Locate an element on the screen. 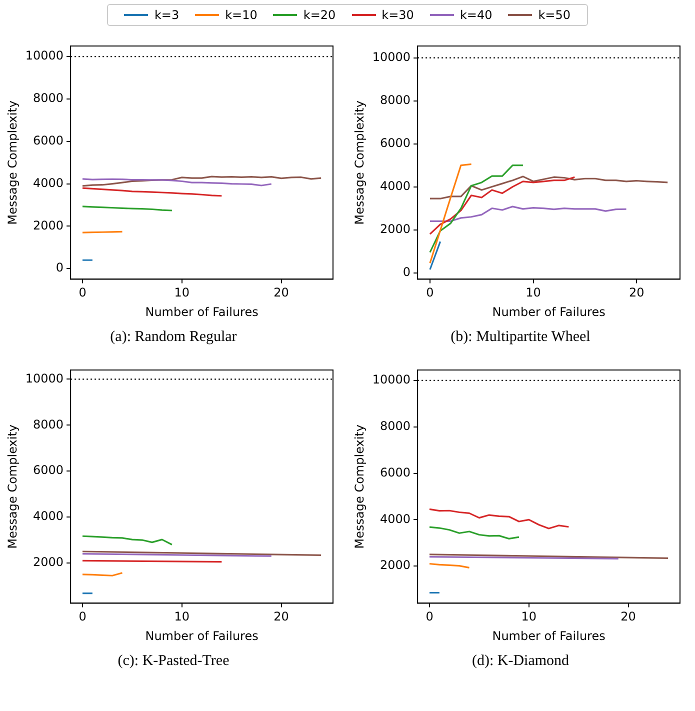 This screenshot has width=695, height=711. text: (d): K-Diamond is located at coordinates (520, 661).